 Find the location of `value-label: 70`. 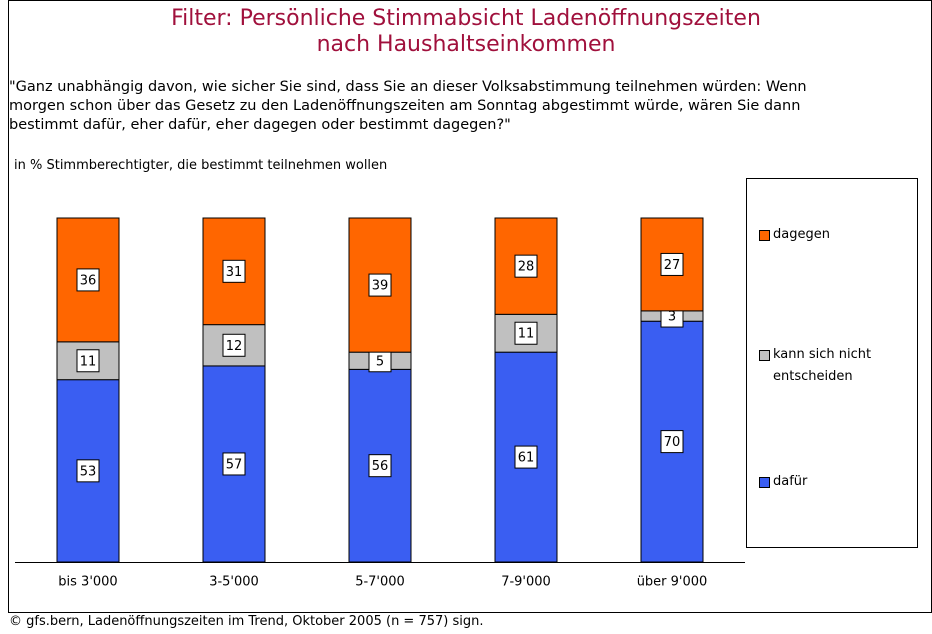

value-label: 70 is located at coordinates (672, 442).